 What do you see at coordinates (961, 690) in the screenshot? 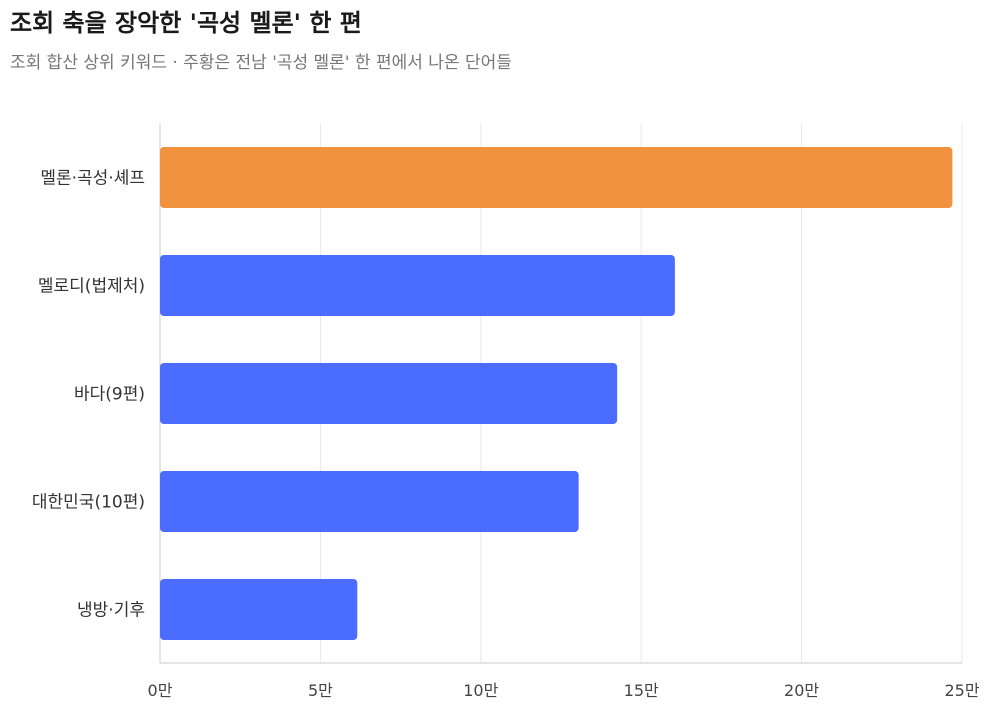
I see `x-tick-label: 25만` at bounding box center [961, 690].